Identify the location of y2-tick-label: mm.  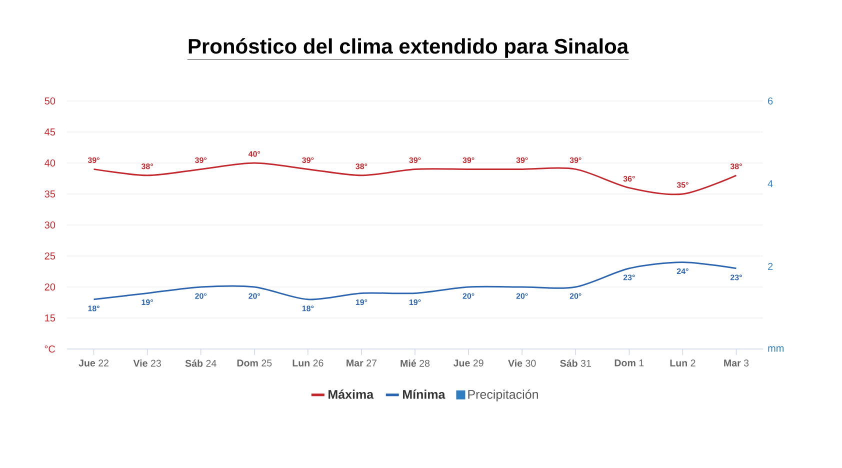
(776, 349).